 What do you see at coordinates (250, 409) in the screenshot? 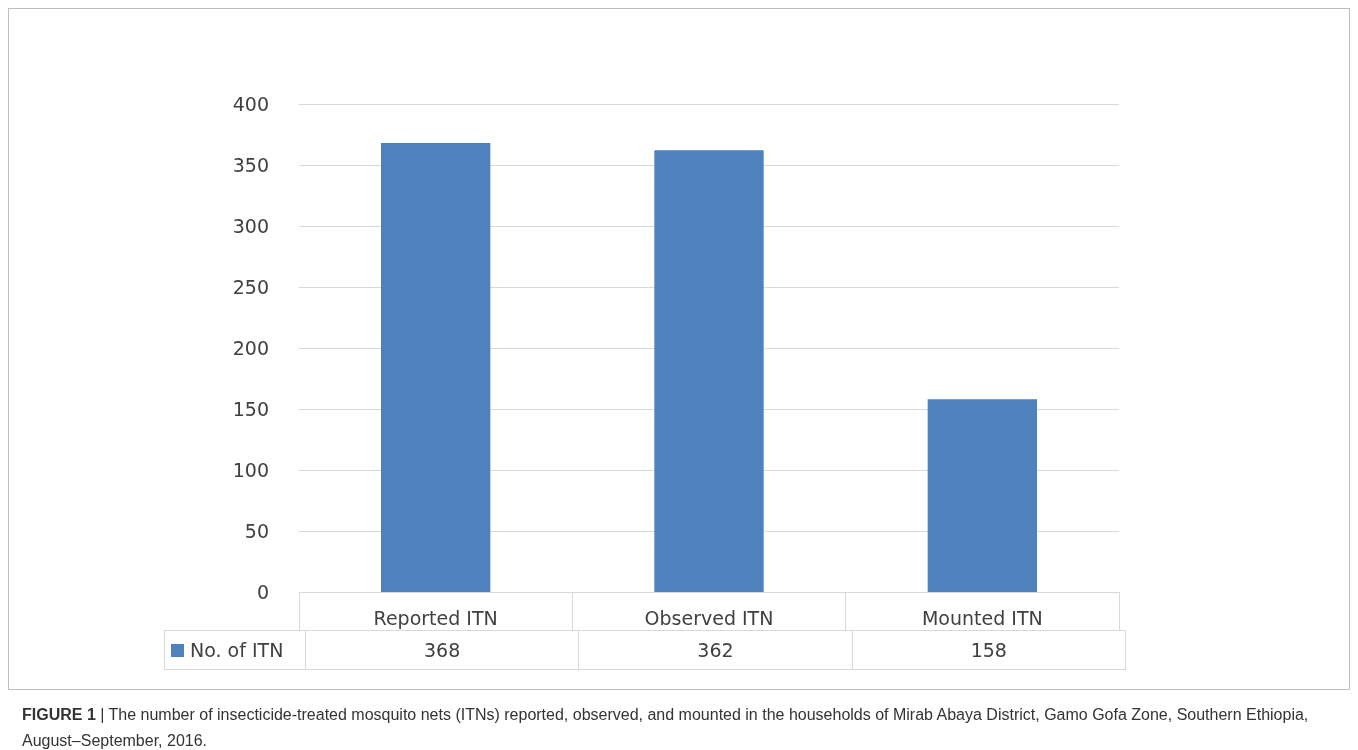
I see `y-tick-label: 150` at bounding box center [250, 409].